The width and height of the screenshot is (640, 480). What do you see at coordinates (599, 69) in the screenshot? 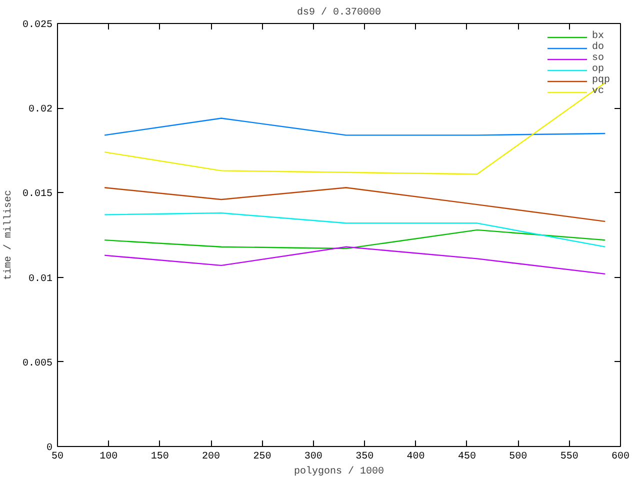
I see `legend-label: op` at bounding box center [599, 69].